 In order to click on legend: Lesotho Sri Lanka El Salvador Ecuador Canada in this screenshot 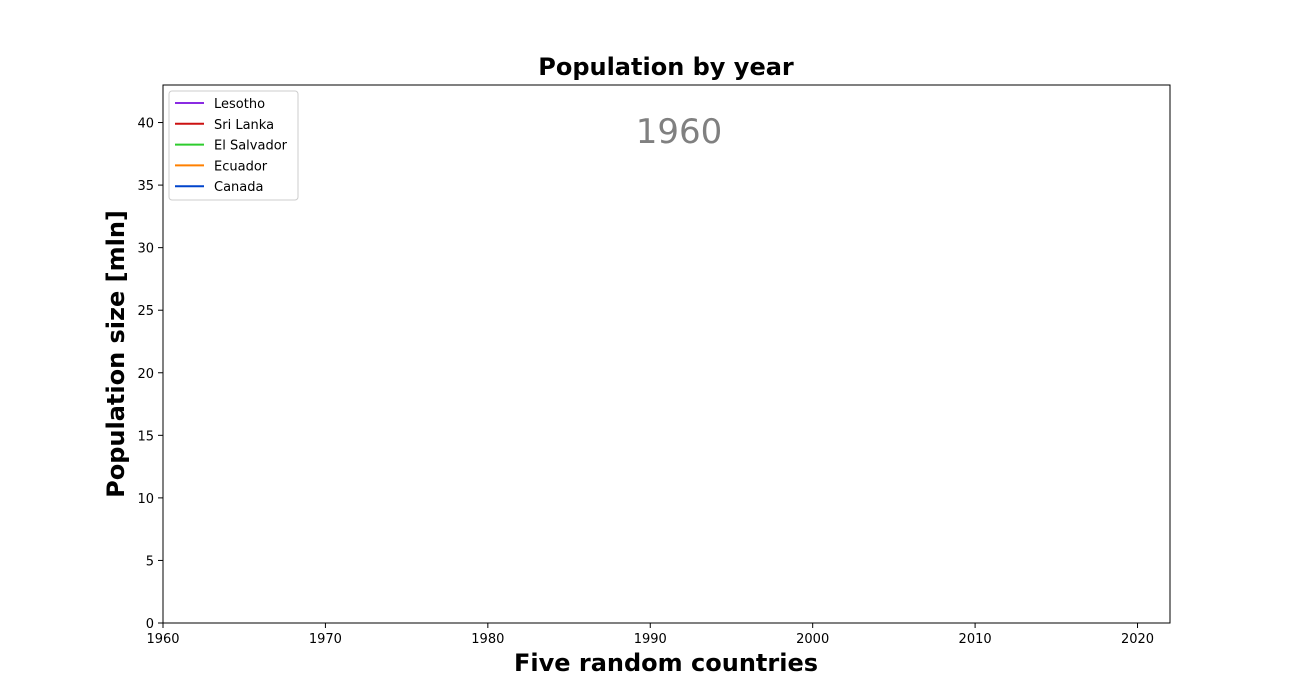, I will do `click(233, 145)`.